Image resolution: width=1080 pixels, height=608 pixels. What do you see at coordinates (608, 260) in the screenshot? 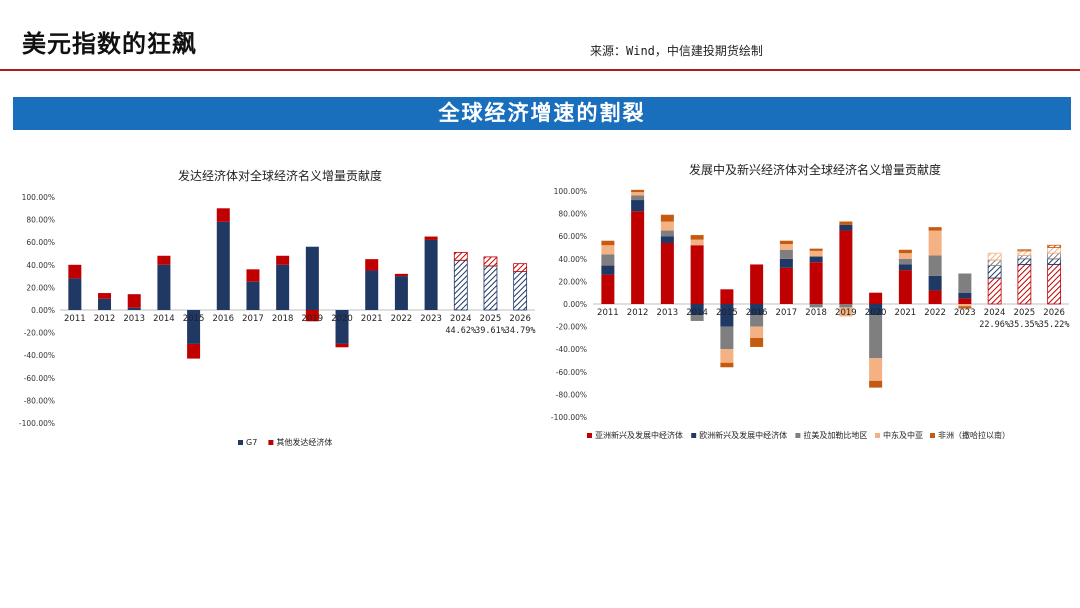
I see `bar-2011-s2` at bounding box center [608, 260].